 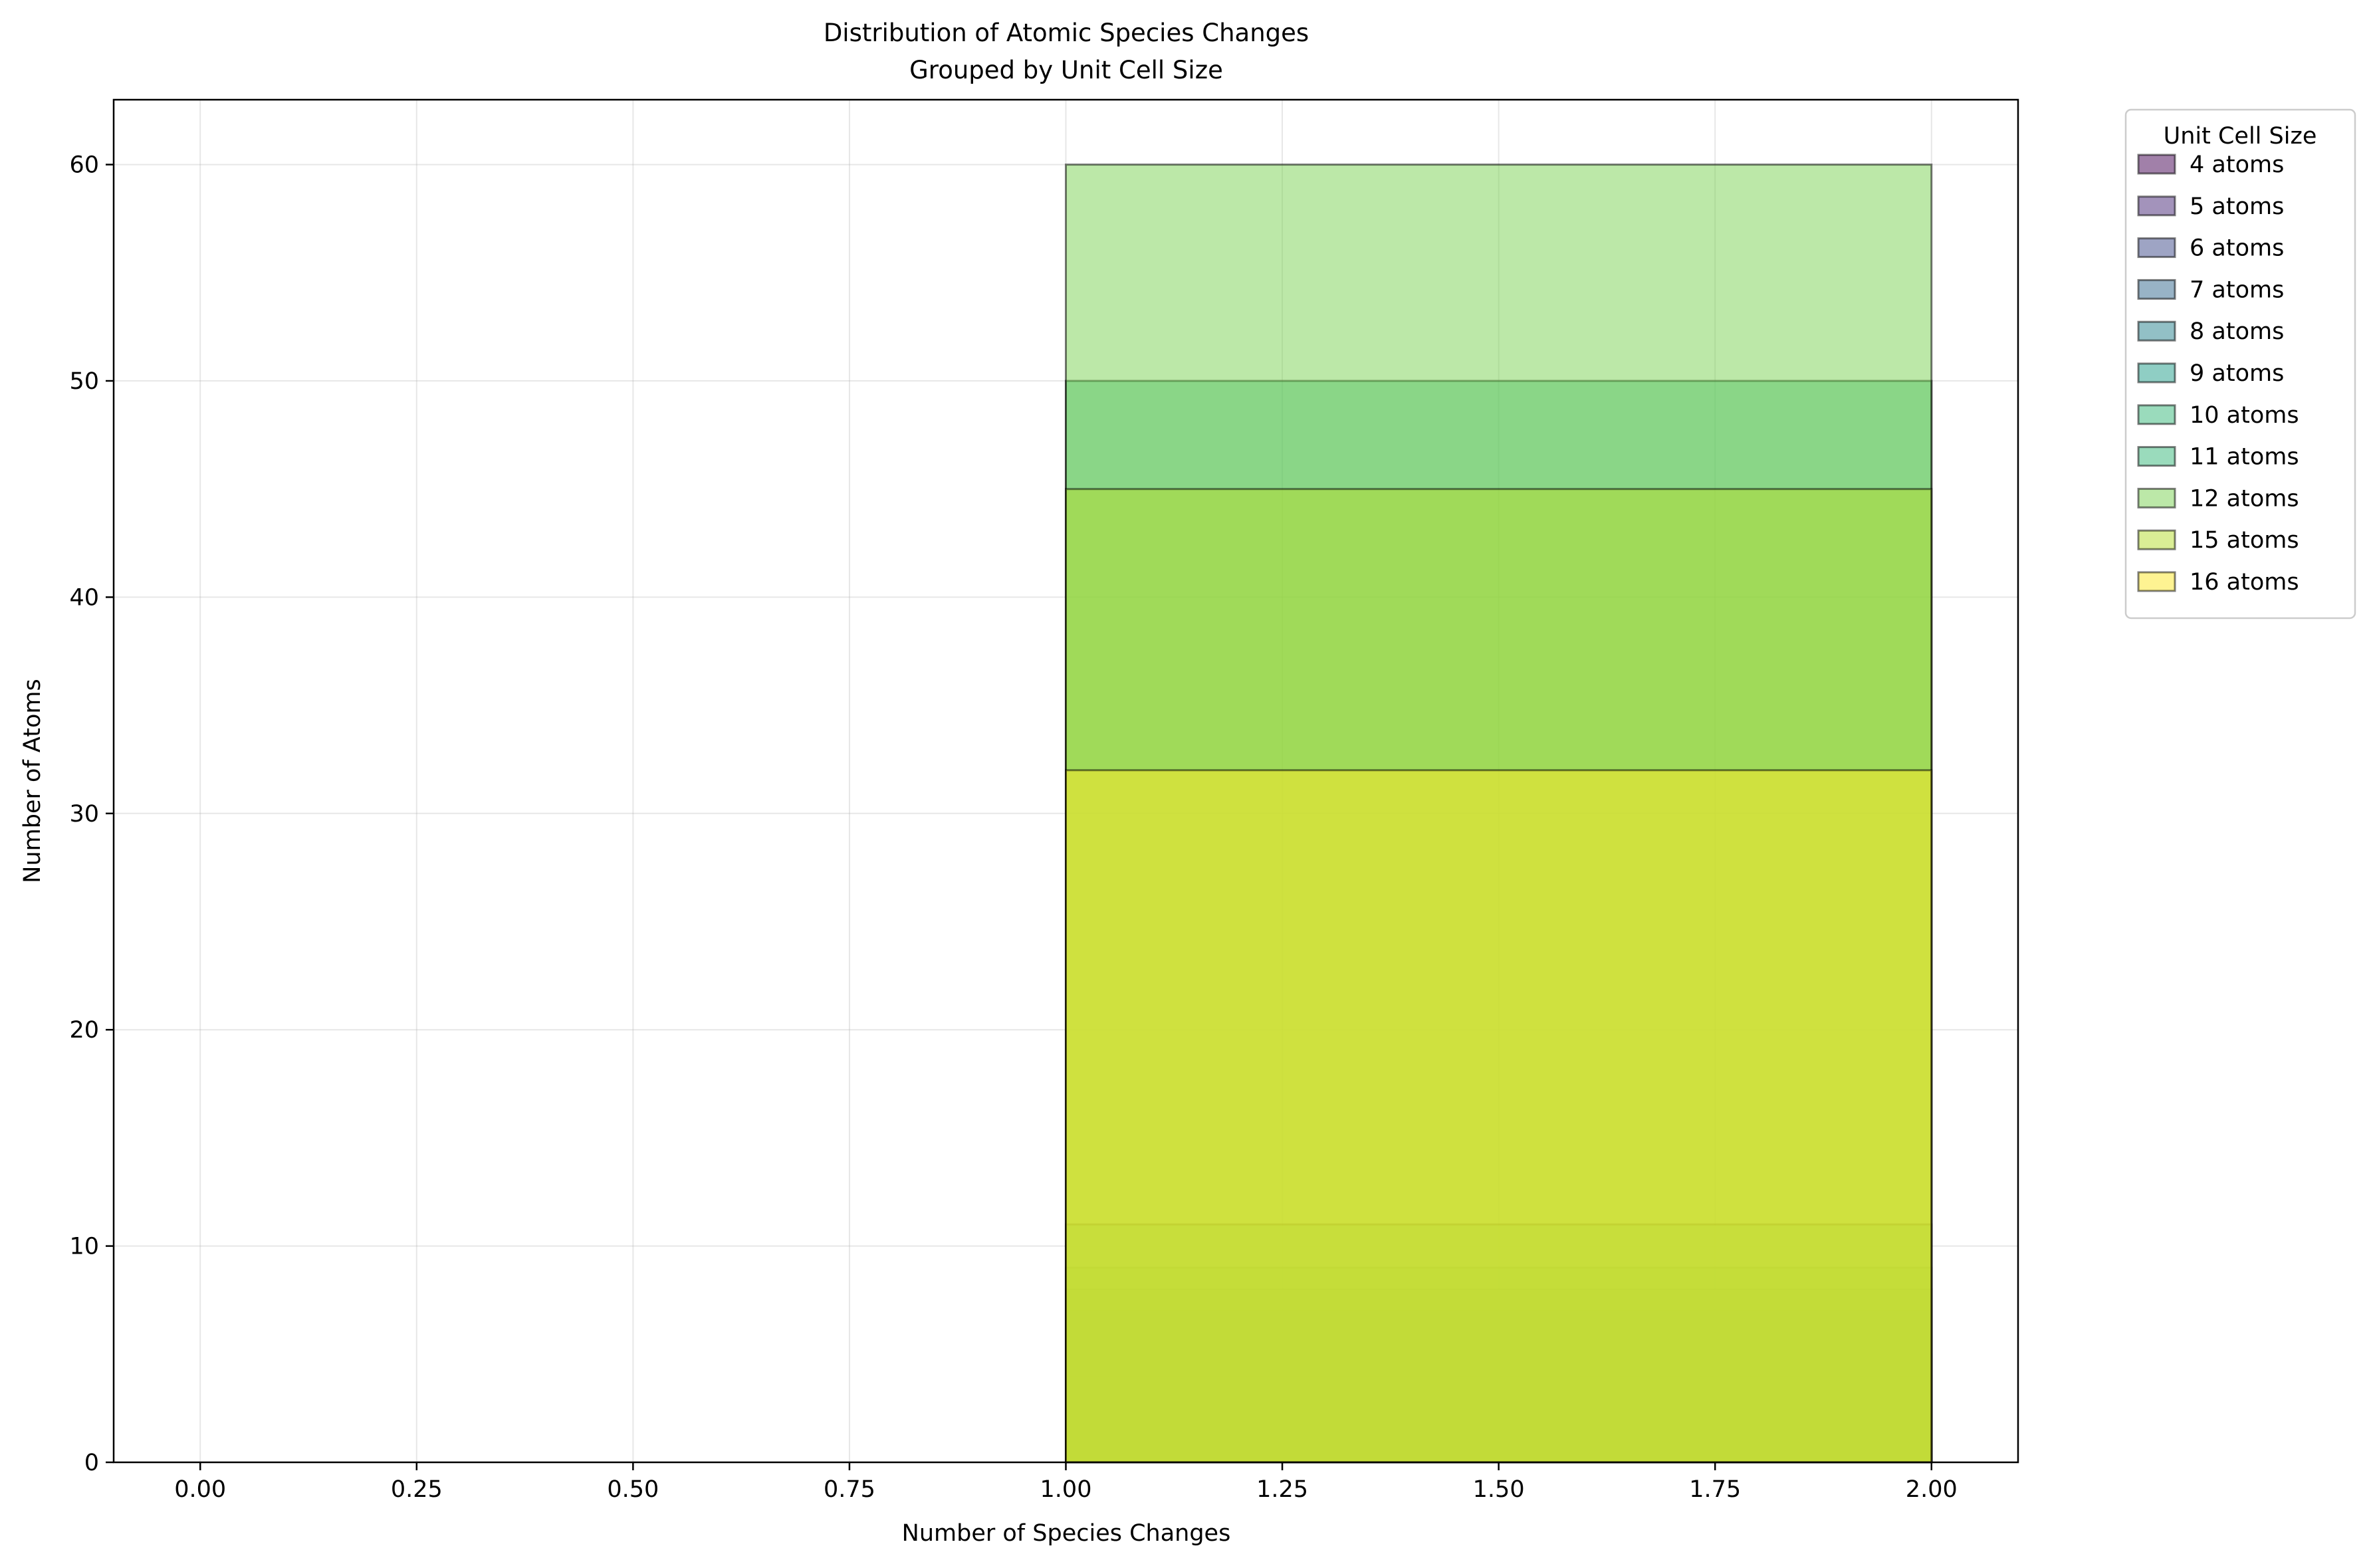 I want to click on legend-title: Unit Cell Size, so click(x=2240, y=136).